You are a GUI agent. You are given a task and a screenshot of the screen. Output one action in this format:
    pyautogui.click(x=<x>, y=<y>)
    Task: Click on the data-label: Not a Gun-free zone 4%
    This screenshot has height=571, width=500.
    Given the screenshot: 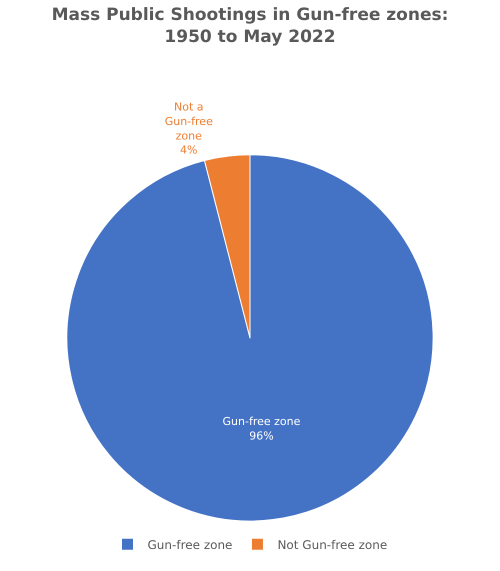 What is the action you would take?
    pyautogui.click(x=189, y=128)
    